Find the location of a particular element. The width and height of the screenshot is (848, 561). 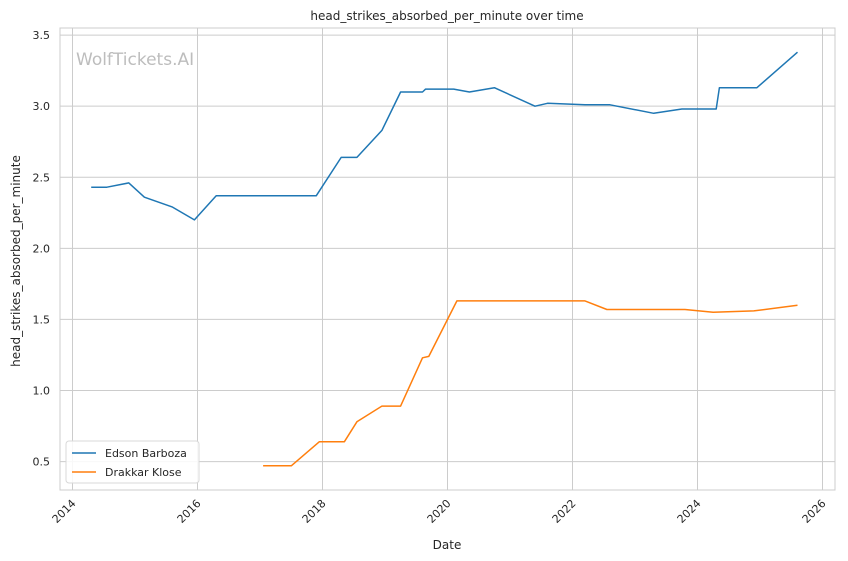

y-tick-label: 1.0 is located at coordinates (42, 390).